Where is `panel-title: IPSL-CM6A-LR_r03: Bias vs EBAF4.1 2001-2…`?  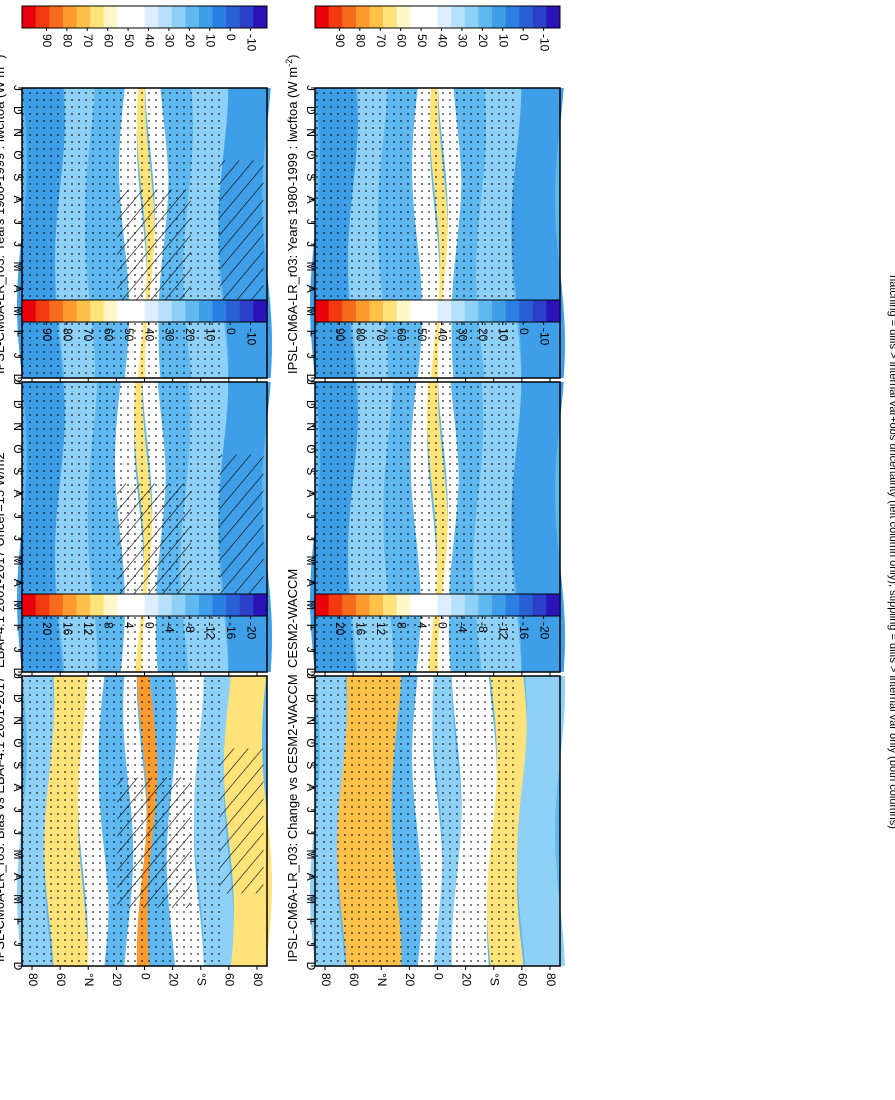
panel-title: IPSL-CM6A-LR_r03: Bias vs EBAF4.1 2001-2… is located at coordinates (3, 819).